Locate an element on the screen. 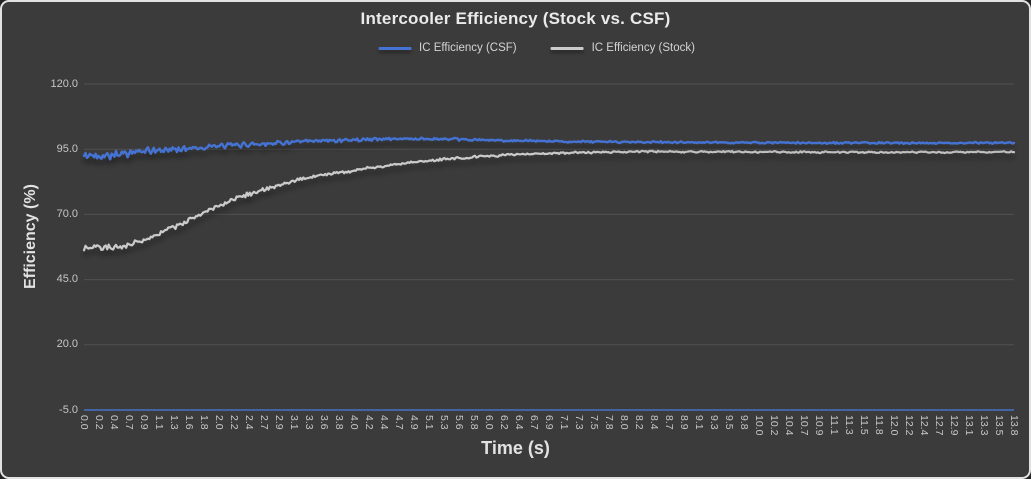 The width and height of the screenshot is (1031, 479). x-tick-label: 11.3 is located at coordinates (849, 425).